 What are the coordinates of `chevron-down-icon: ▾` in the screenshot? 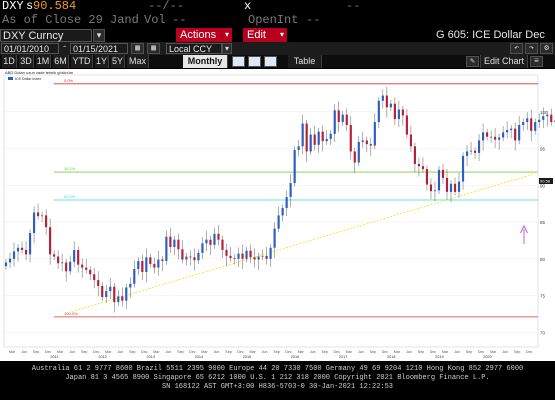 It's located at (226, 48).